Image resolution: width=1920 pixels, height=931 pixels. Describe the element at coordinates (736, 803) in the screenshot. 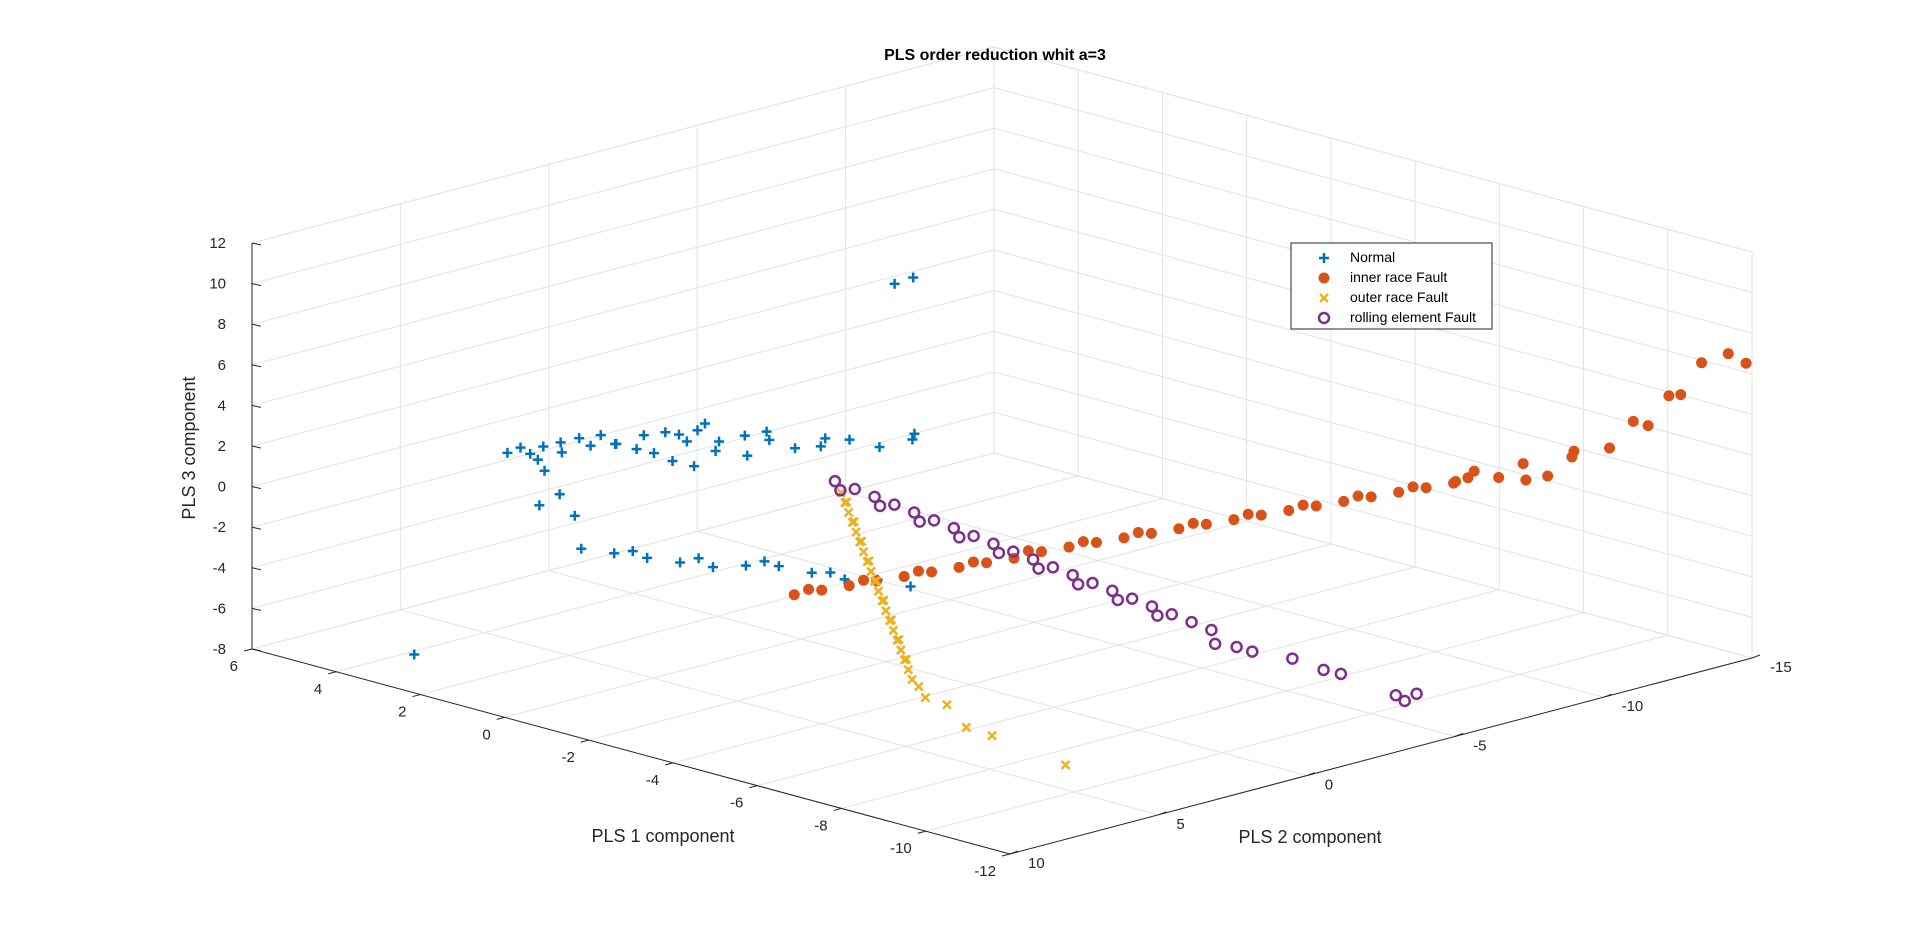

I see `x-tick-label: -6` at that location.